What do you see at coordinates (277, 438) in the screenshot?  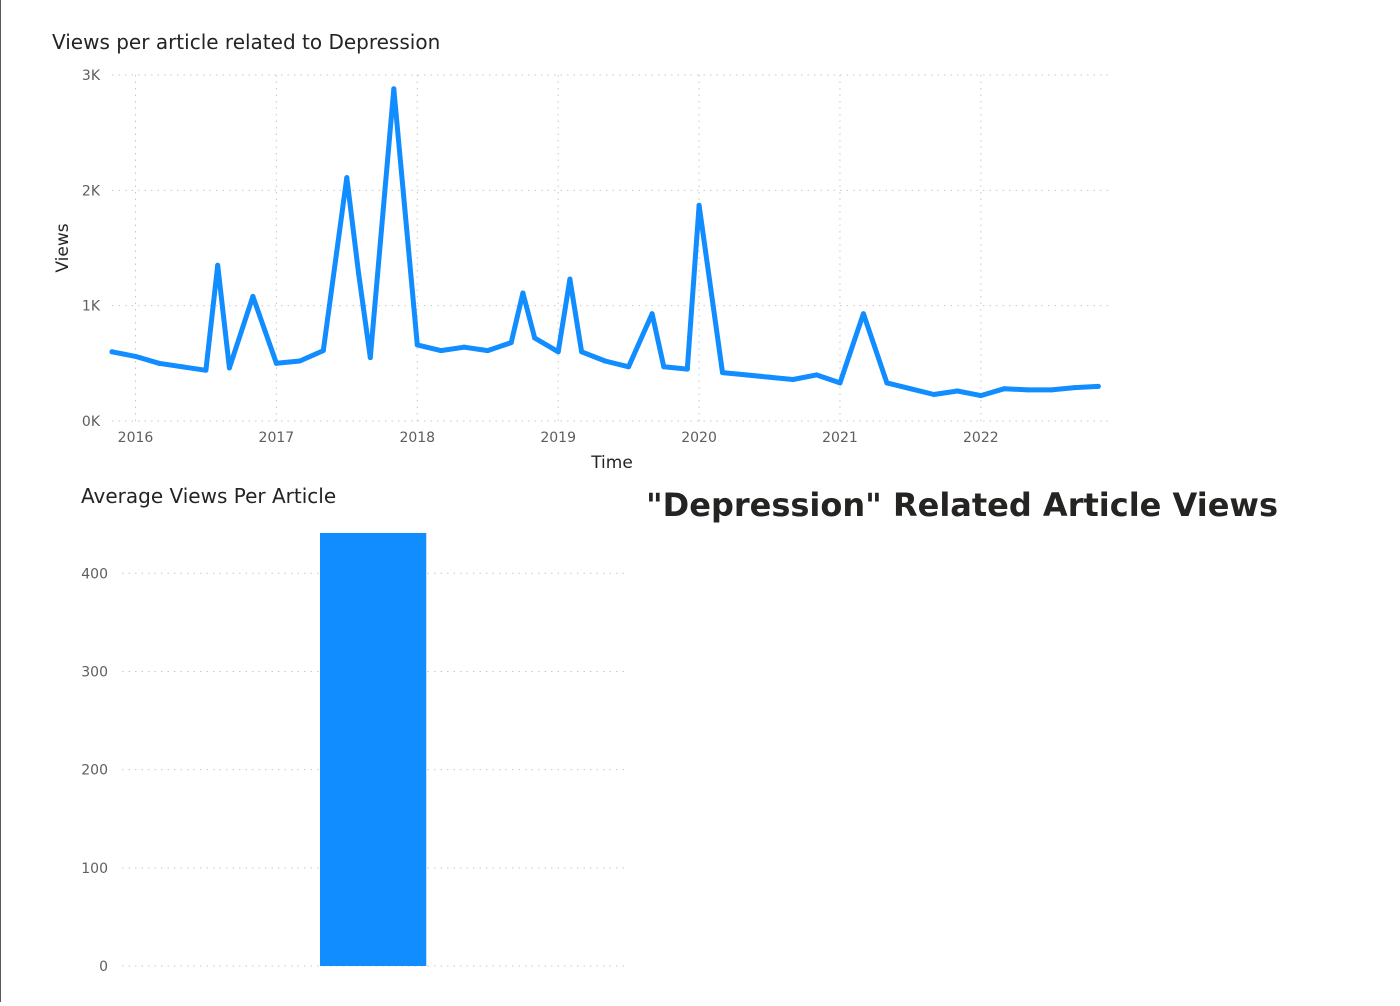 I see `line-x-tick-label: 2017` at bounding box center [277, 438].